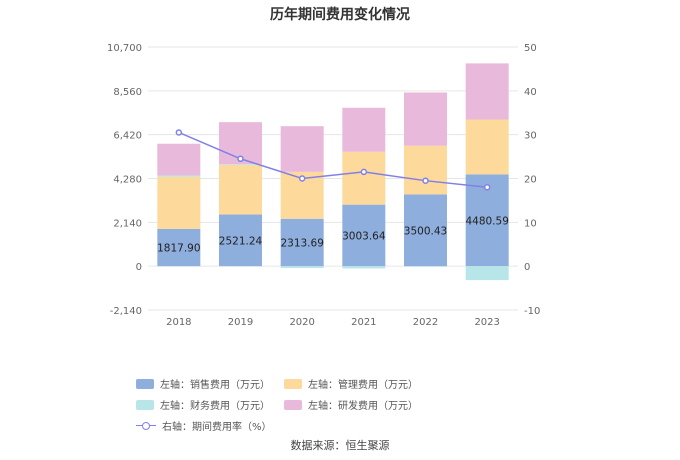  I want to click on legend-label-rnd: 左轴：研发费用（万元）, so click(363, 406).